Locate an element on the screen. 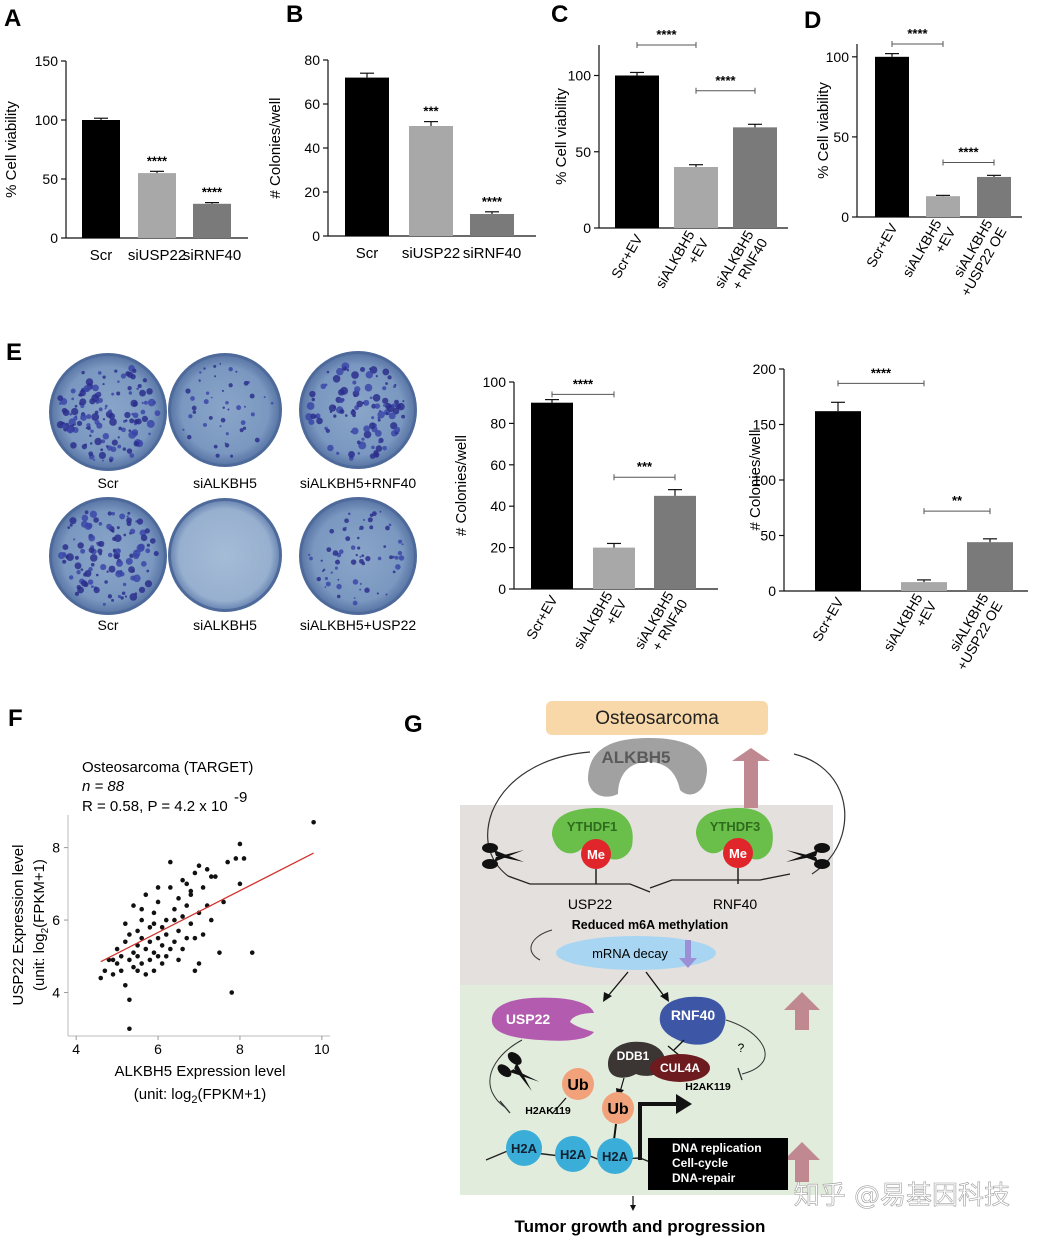  x-tick-label-line: Scr+EV is located at coordinates (882, 245).